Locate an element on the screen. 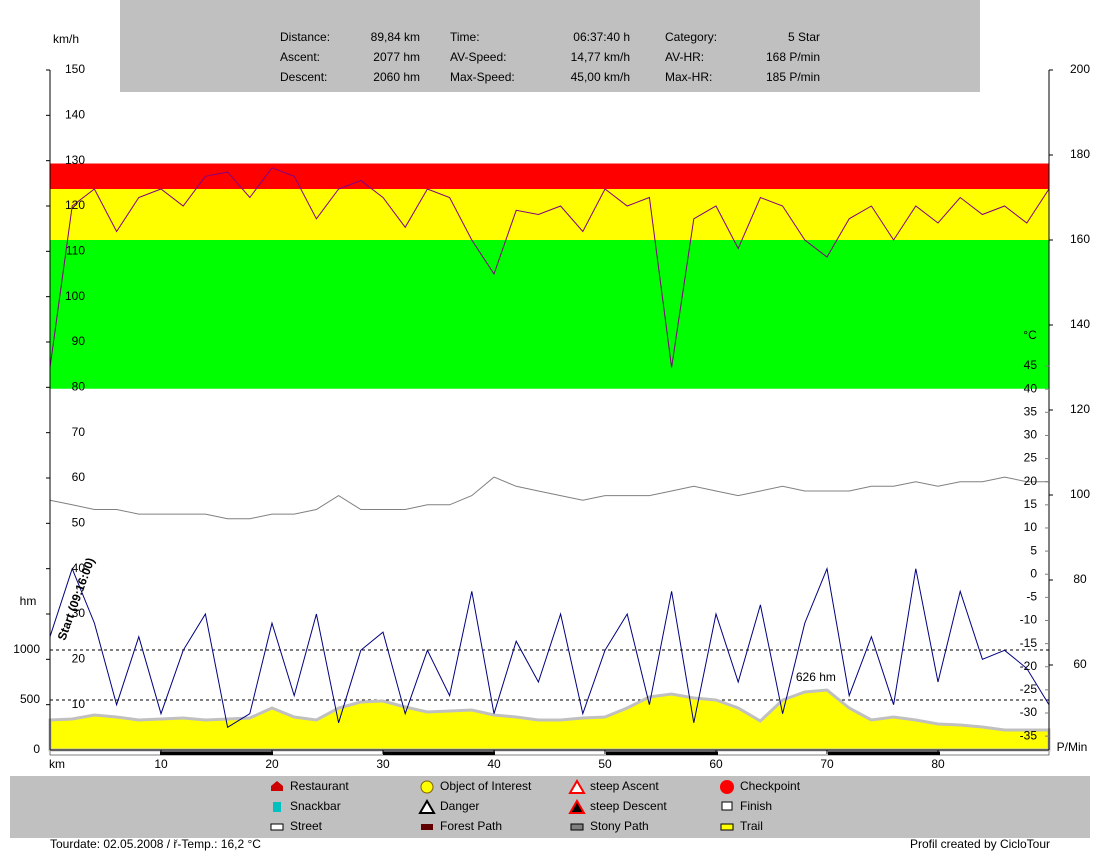  legend-label: Finish is located at coordinates (756, 806).